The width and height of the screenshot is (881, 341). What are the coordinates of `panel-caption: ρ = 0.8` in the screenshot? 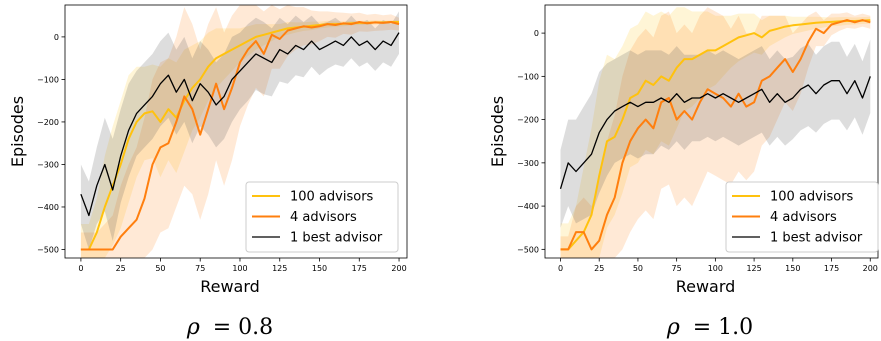 It's located at (229, 327).